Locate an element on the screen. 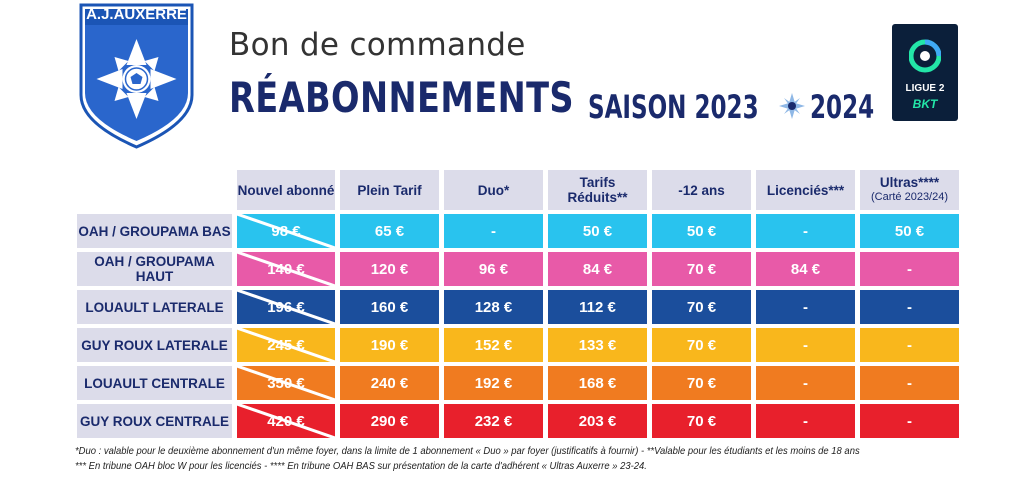 The image size is (1024, 497). price-cell-struck: 350 € is located at coordinates (286, 383).